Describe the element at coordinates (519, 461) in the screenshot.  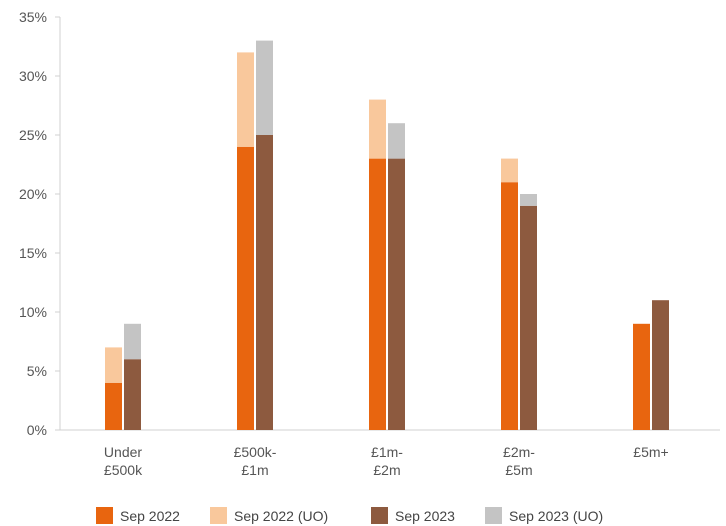
I see `x-tick-label: £2m-£5m` at that location.